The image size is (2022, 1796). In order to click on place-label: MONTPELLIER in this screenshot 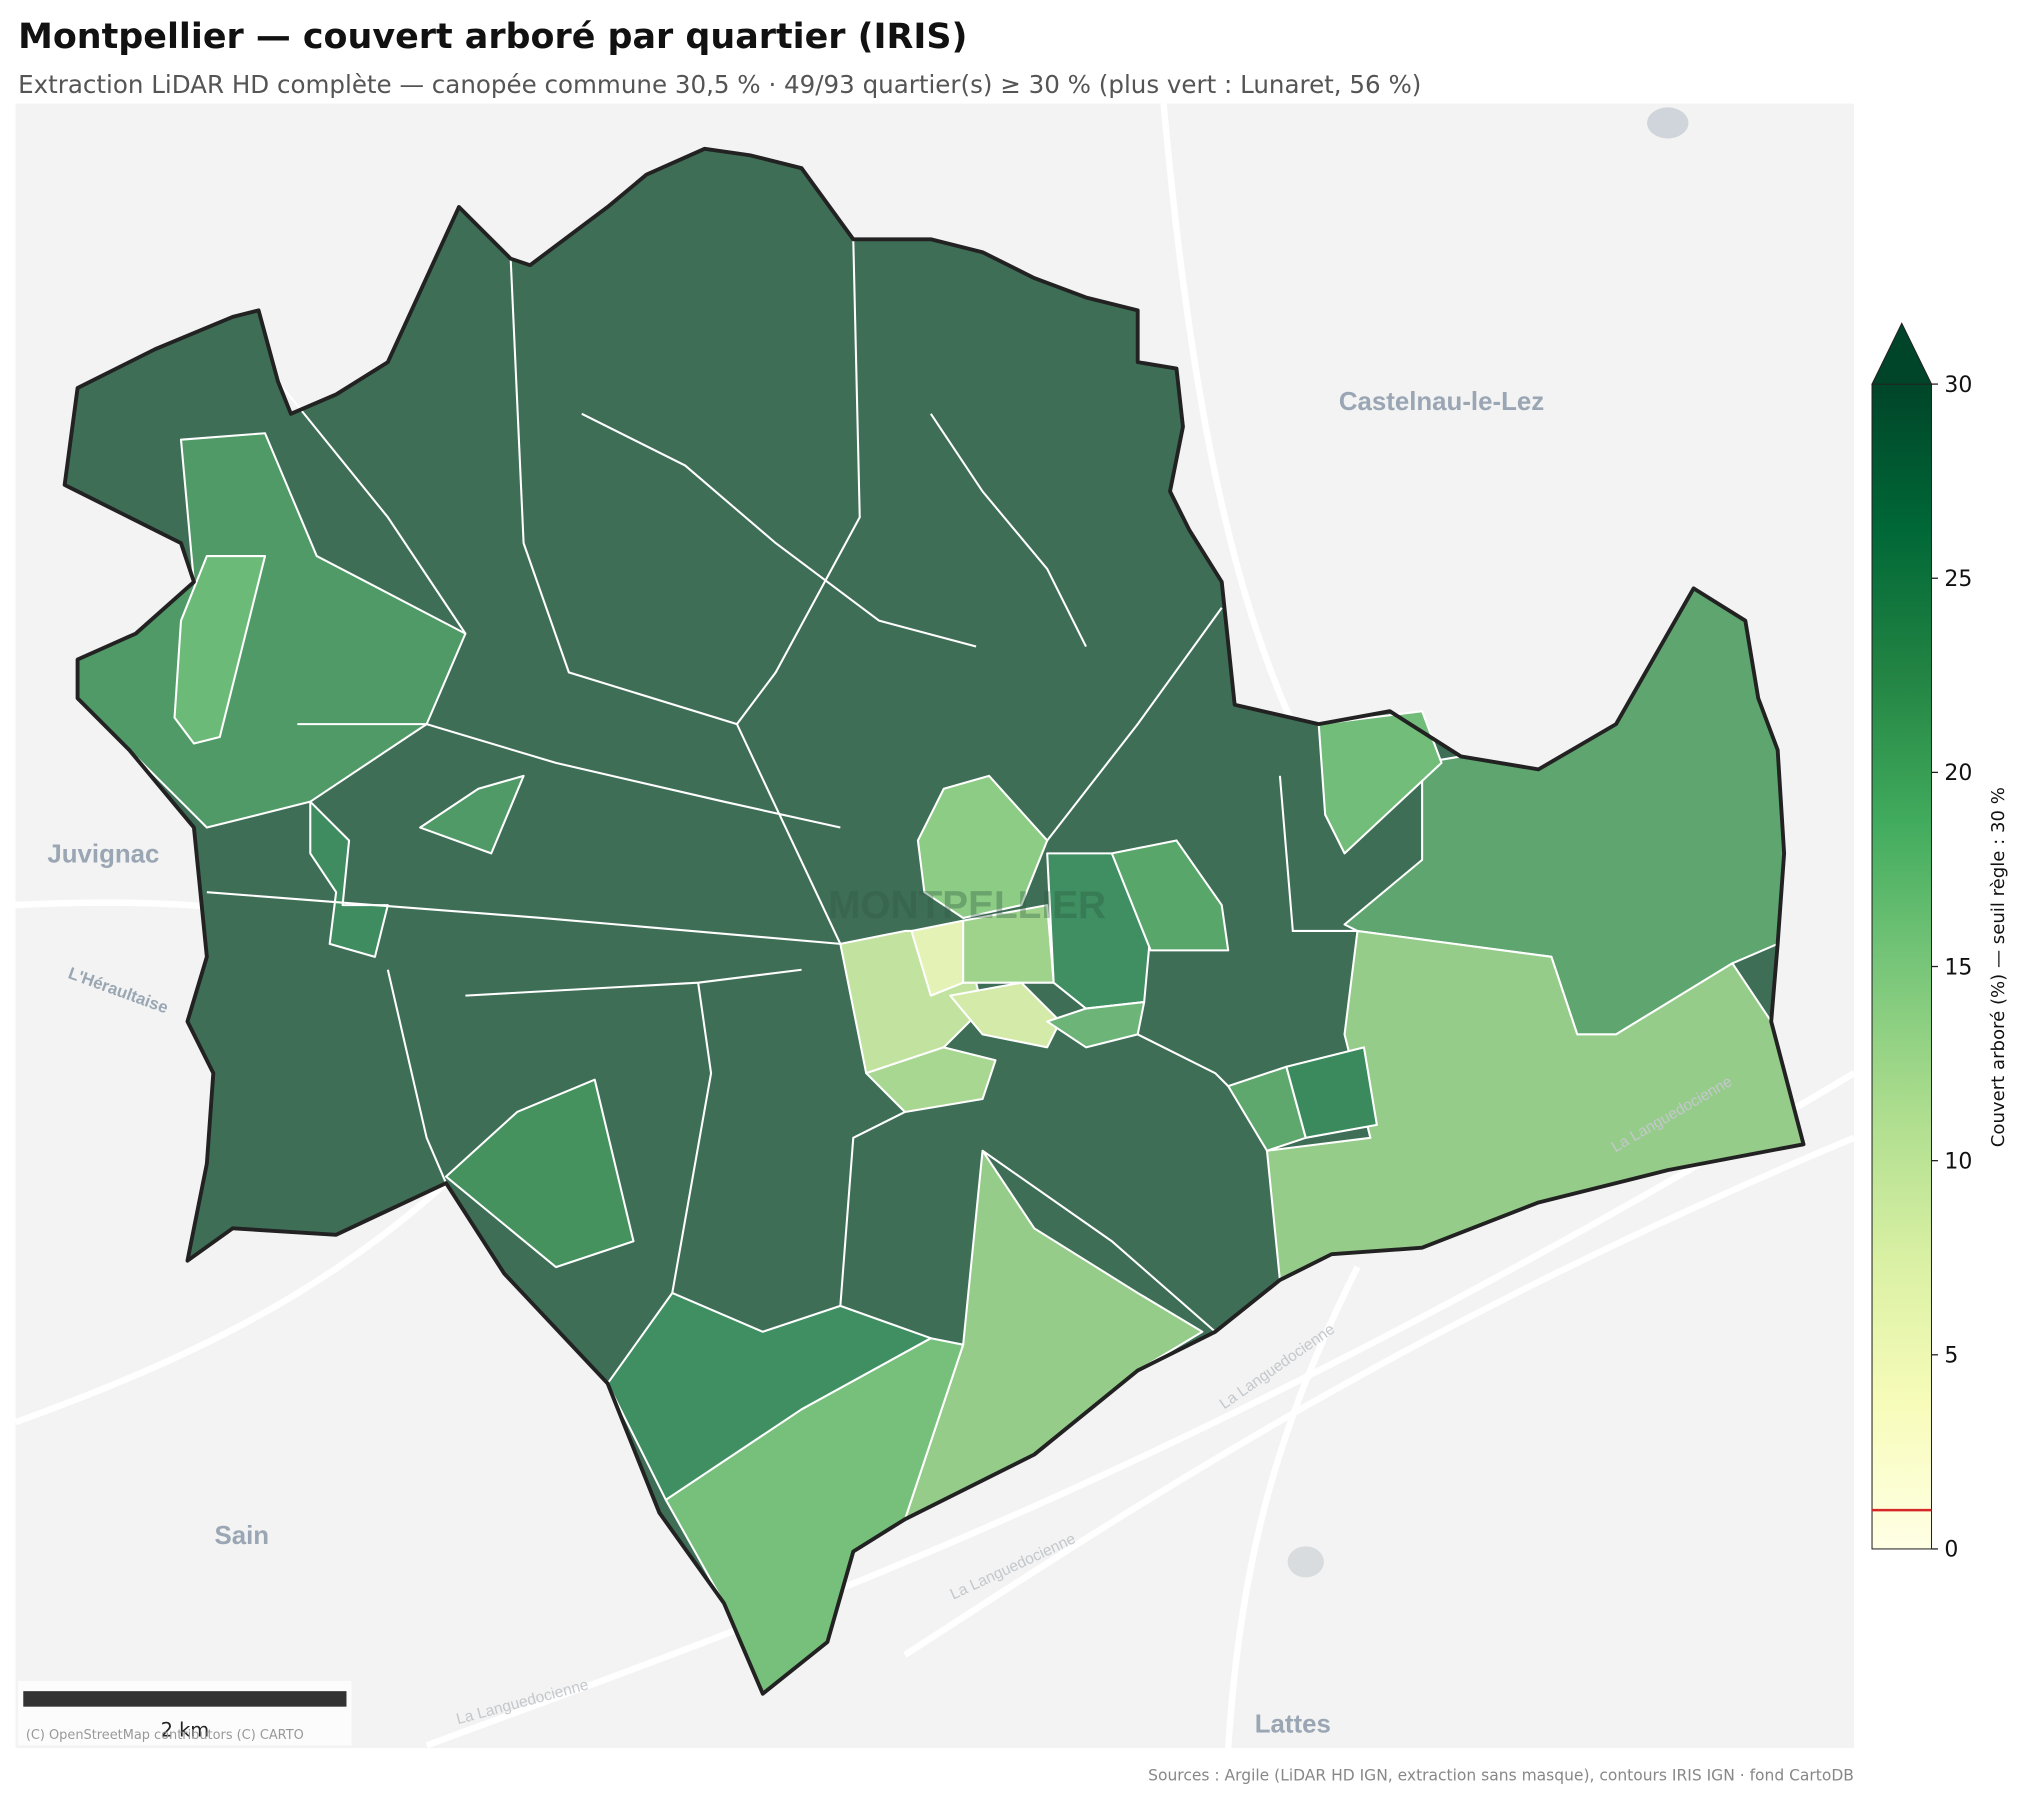, I will do `click(967, 905)`.